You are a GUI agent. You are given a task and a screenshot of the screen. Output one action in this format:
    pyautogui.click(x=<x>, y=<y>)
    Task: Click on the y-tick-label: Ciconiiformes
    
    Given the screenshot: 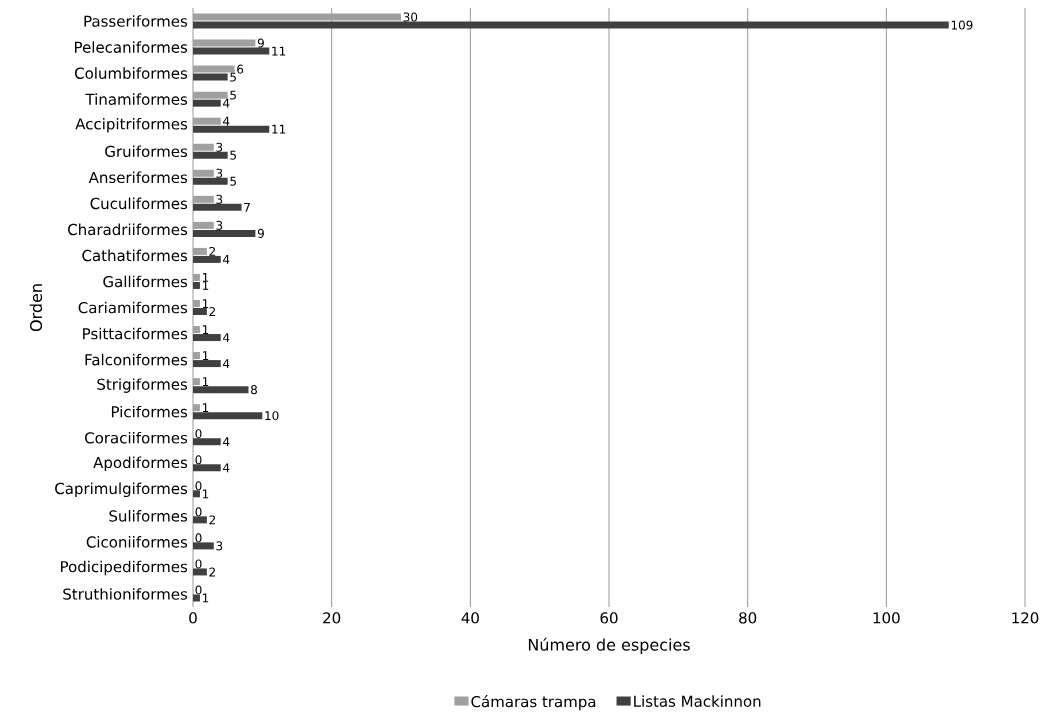 What is the action you would take?
    pyautogui.click(x=137, y=542)
    